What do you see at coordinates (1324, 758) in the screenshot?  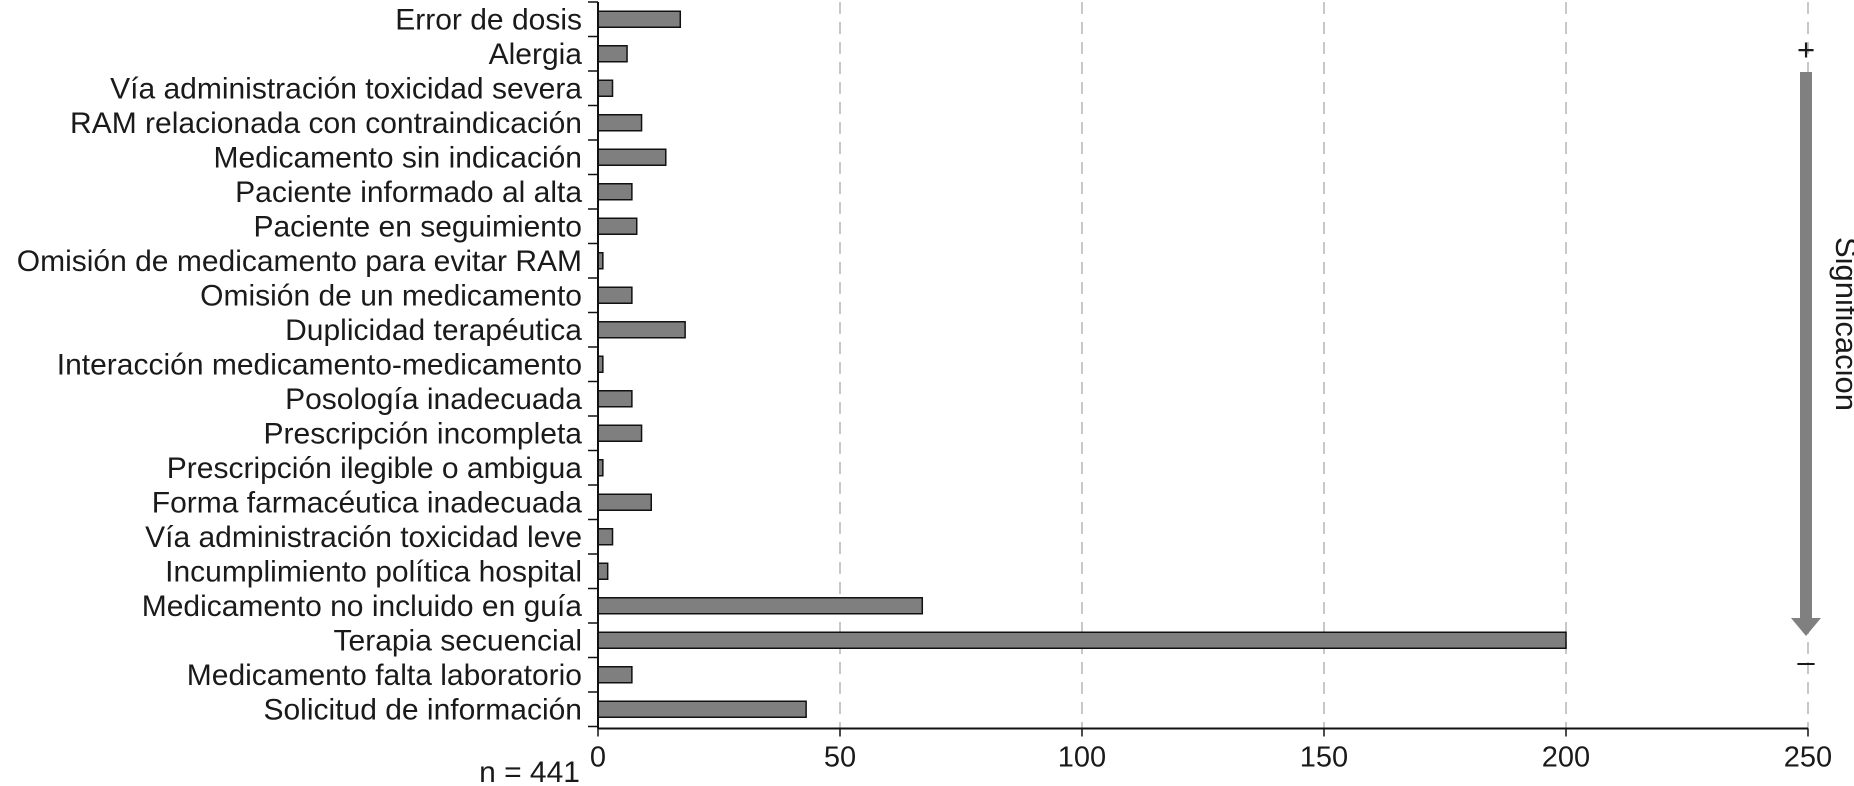 I see `x-tick-label: 150` at bounding box center [1324, 758].